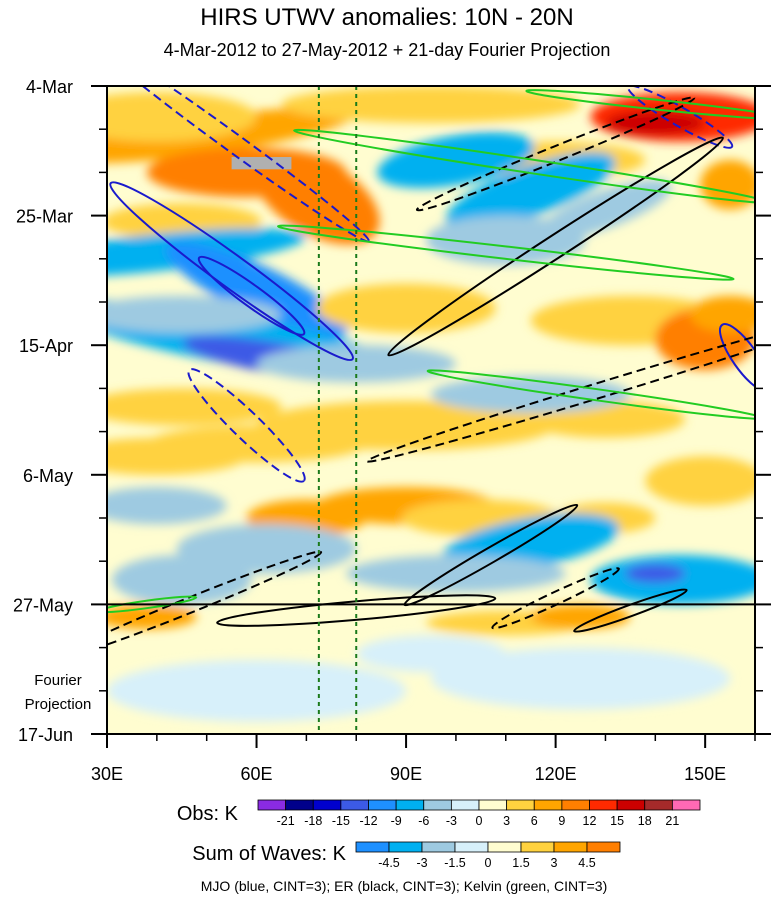  Describe the element at coordinates (479, 821) in the screenshot. I see `obs-colorbar-label: 0` at that location.